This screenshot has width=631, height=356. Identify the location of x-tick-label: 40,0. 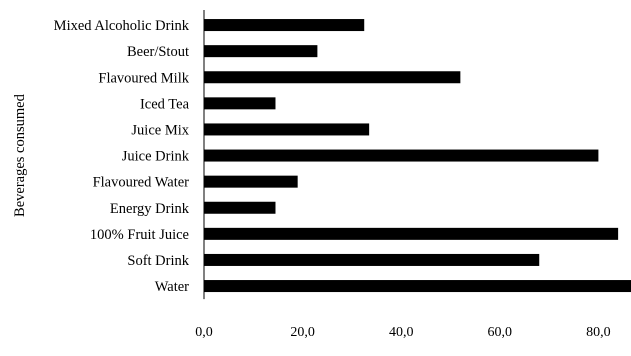
(401, 332).